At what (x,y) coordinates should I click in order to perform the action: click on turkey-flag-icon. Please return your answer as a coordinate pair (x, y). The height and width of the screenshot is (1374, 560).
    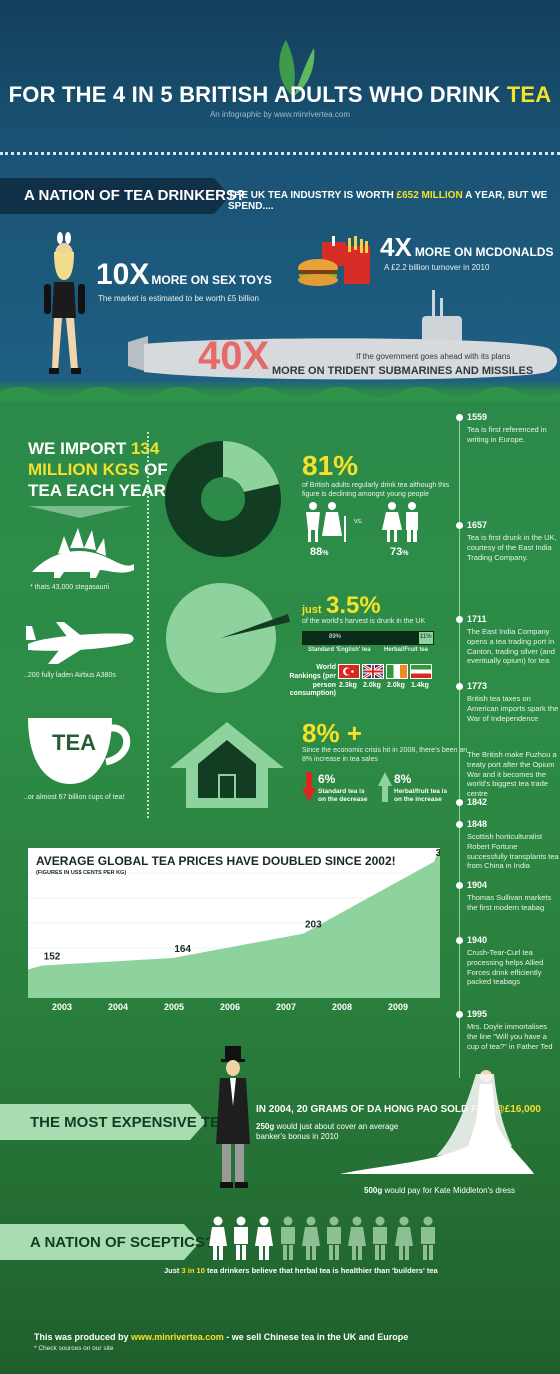
    Looking at the image, I should click on (349, 671).